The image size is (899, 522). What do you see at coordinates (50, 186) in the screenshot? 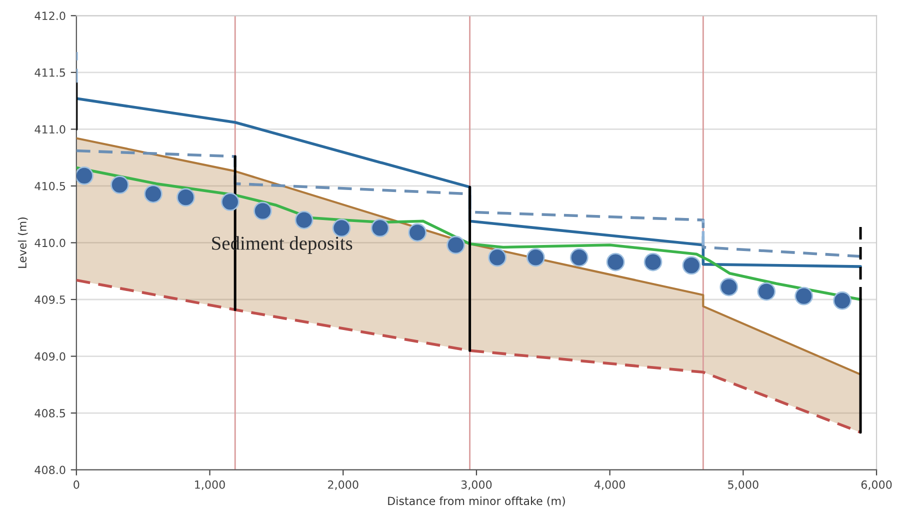
I see `y-tick-label: 410.5` at bounding box center [50, 186].